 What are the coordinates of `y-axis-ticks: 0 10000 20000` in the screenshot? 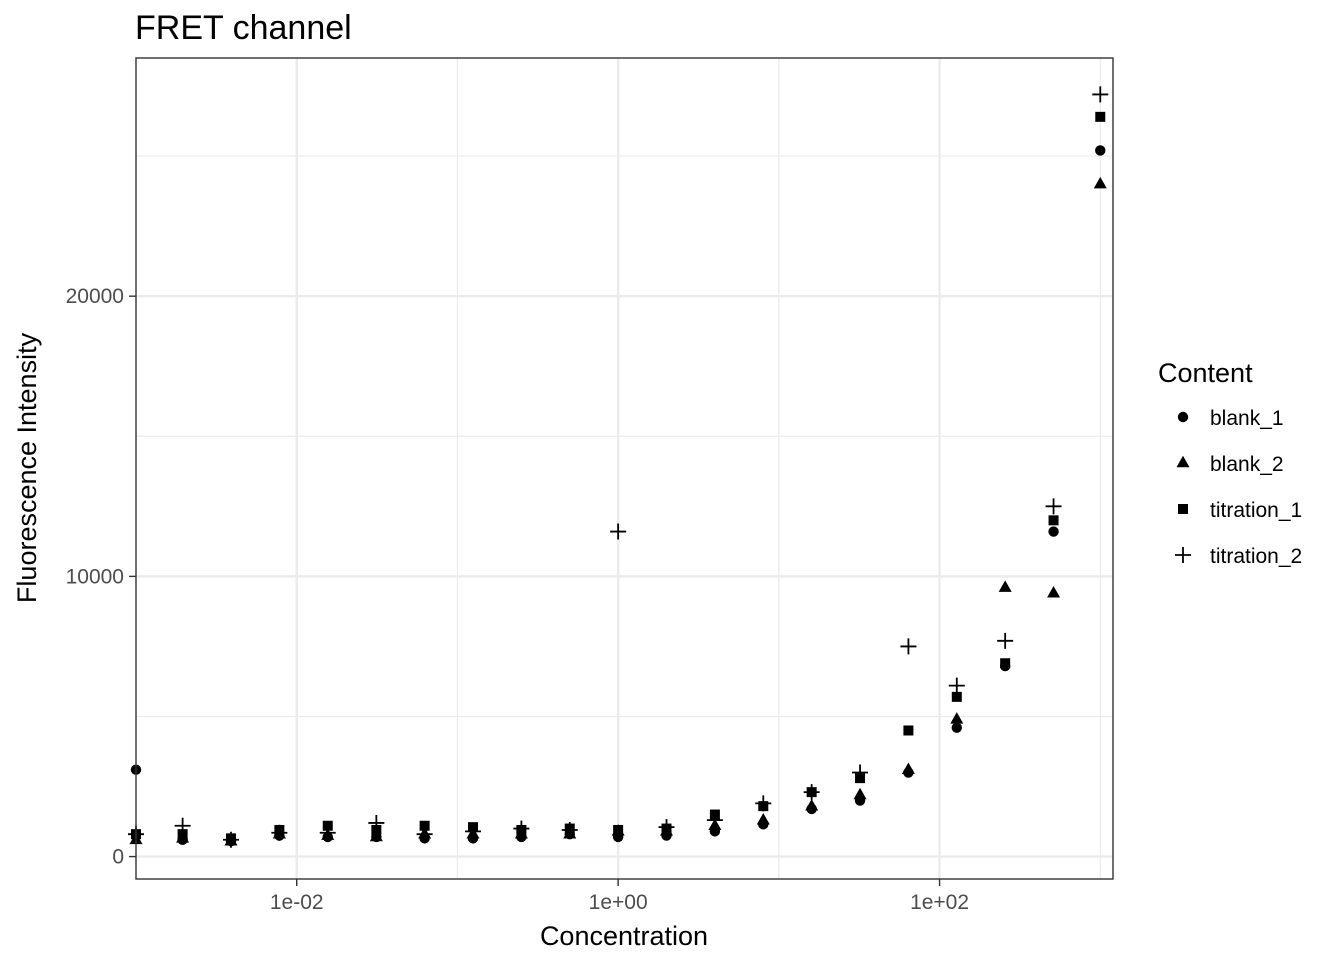 It's located at (101, 577).